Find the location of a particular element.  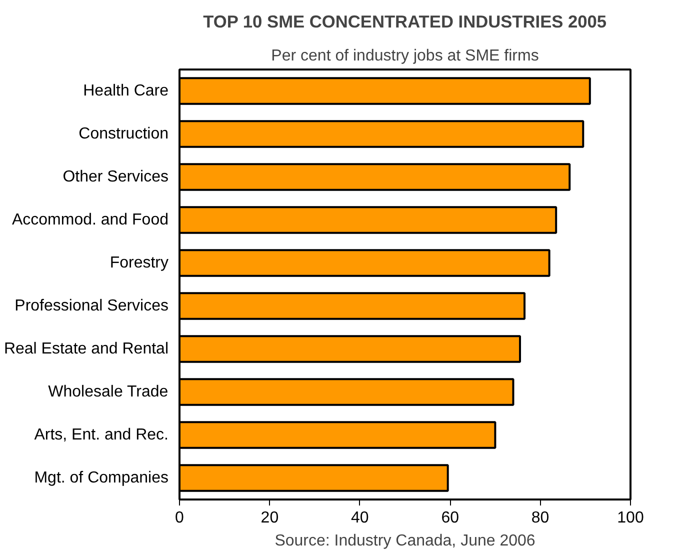

y-tick-label: Accommod. and Food is located at coordinates (90, 220).